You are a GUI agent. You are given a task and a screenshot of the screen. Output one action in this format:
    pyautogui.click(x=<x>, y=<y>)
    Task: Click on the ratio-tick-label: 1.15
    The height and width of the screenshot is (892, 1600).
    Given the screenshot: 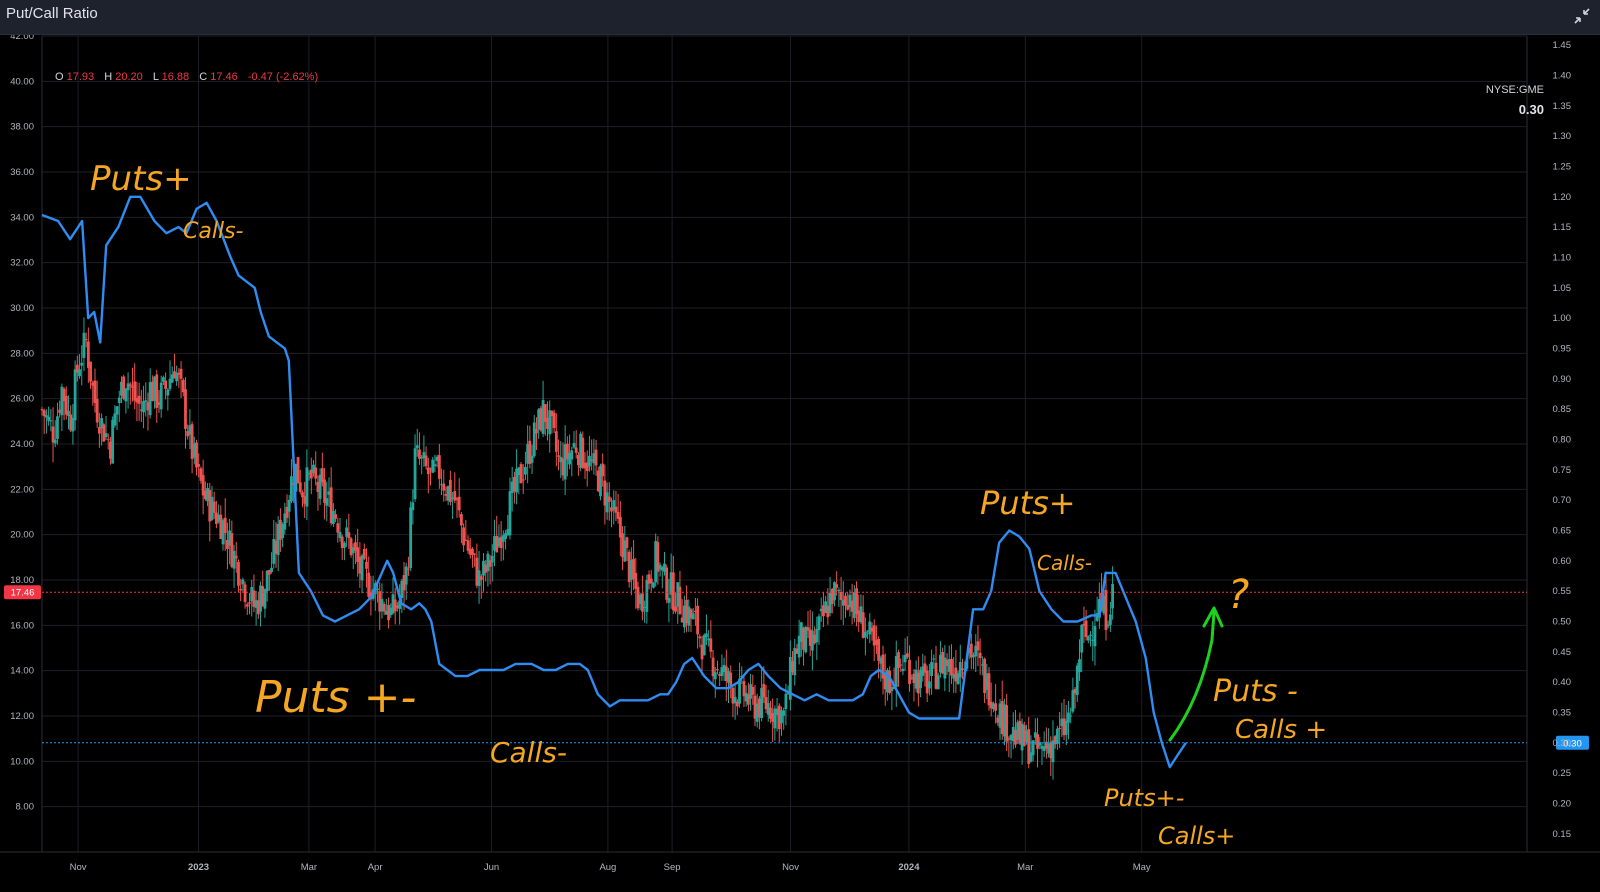 What is the action you would take?
    pyautogui.click(x=1562, y=227)
    